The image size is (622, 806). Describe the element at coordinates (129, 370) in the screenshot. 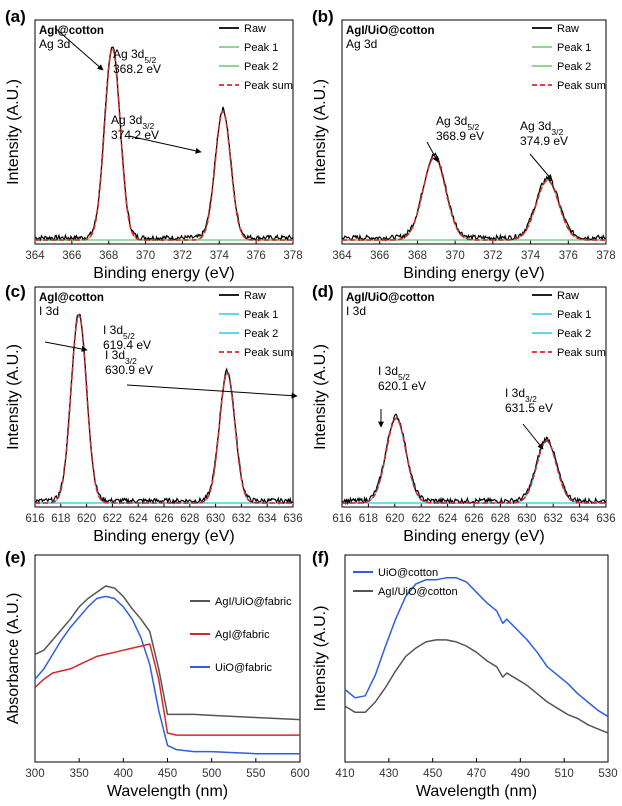

I see `peak-energy-label: 630.9 eV` at that location.